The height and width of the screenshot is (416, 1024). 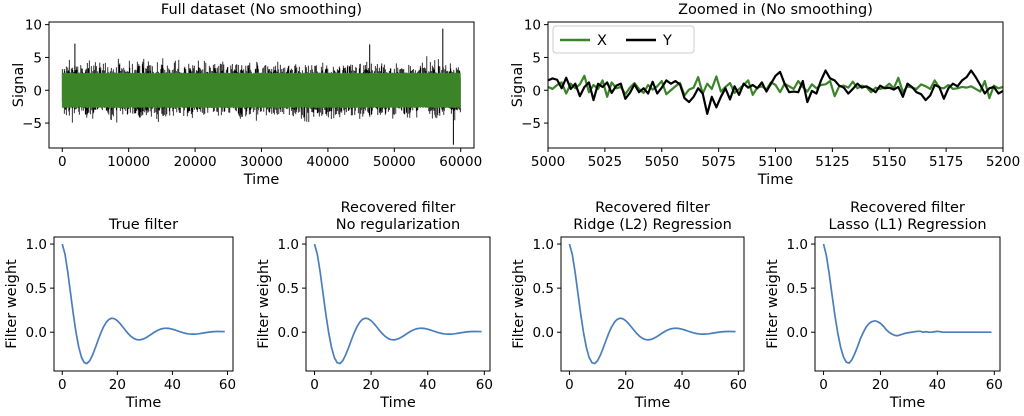 I want to click on x-tick-label: 5150, so click(x=889, y=162).